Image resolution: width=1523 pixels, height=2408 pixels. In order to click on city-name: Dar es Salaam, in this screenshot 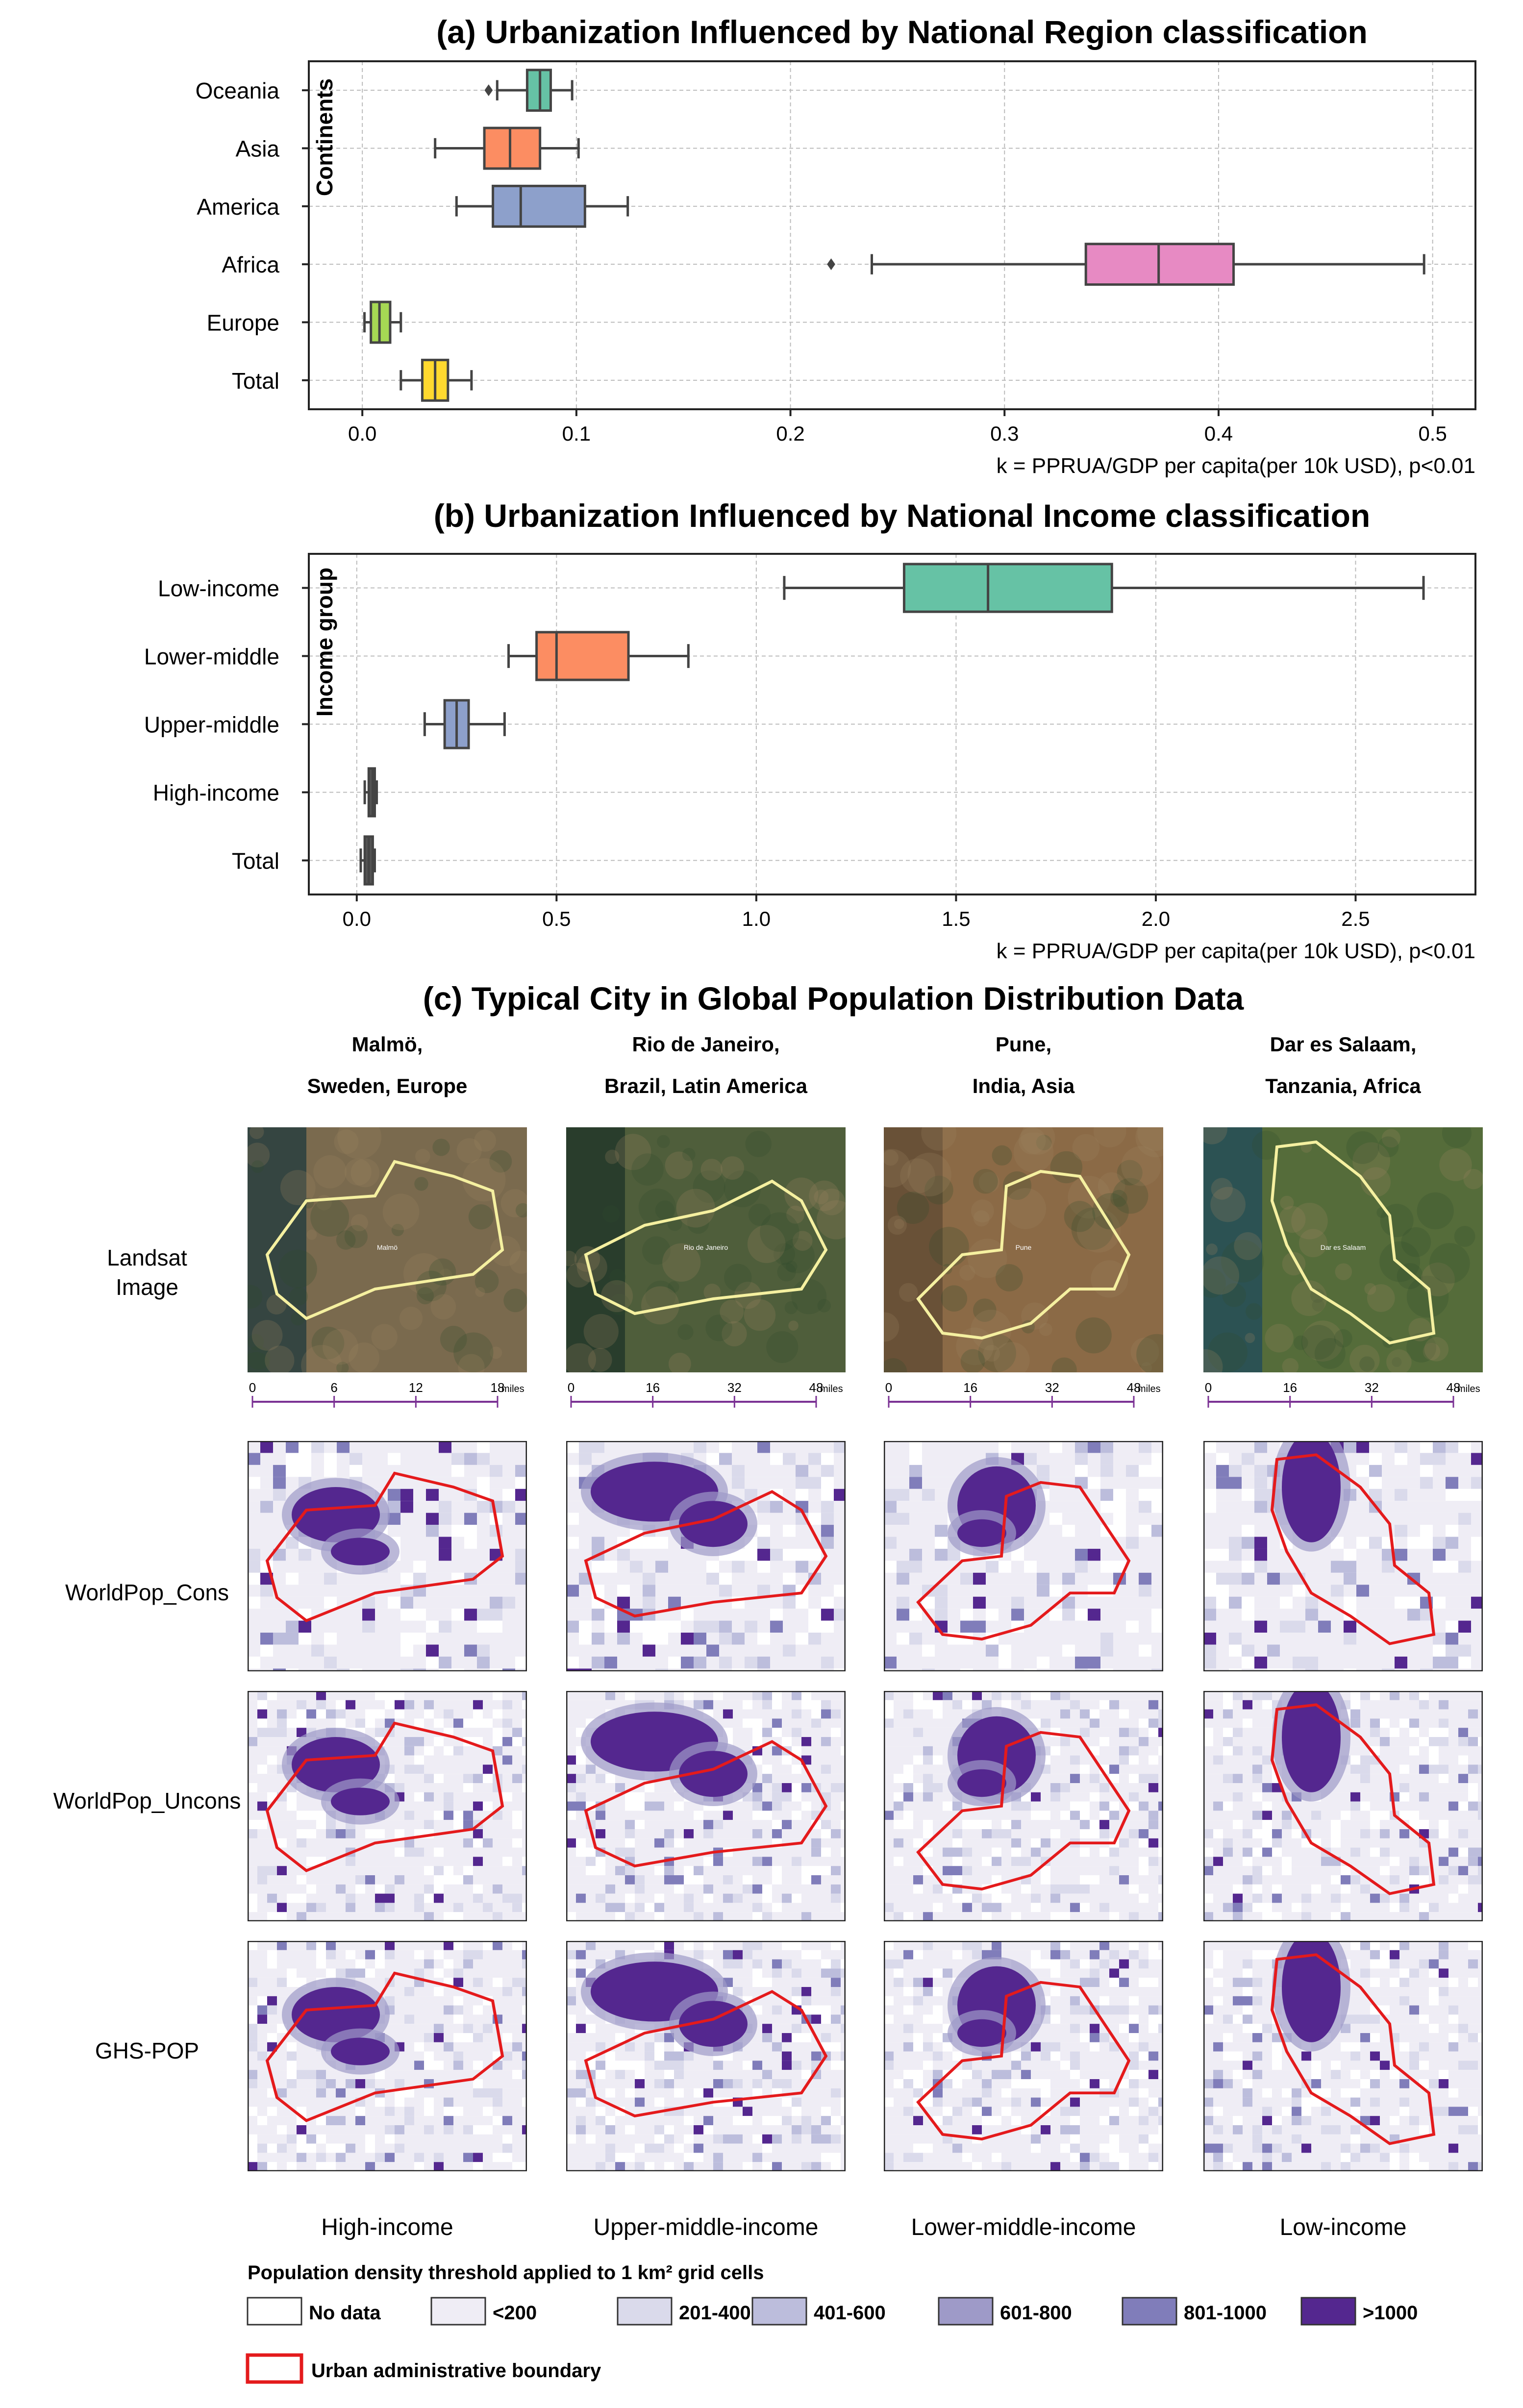, I will do `click(1344, 1044)`.